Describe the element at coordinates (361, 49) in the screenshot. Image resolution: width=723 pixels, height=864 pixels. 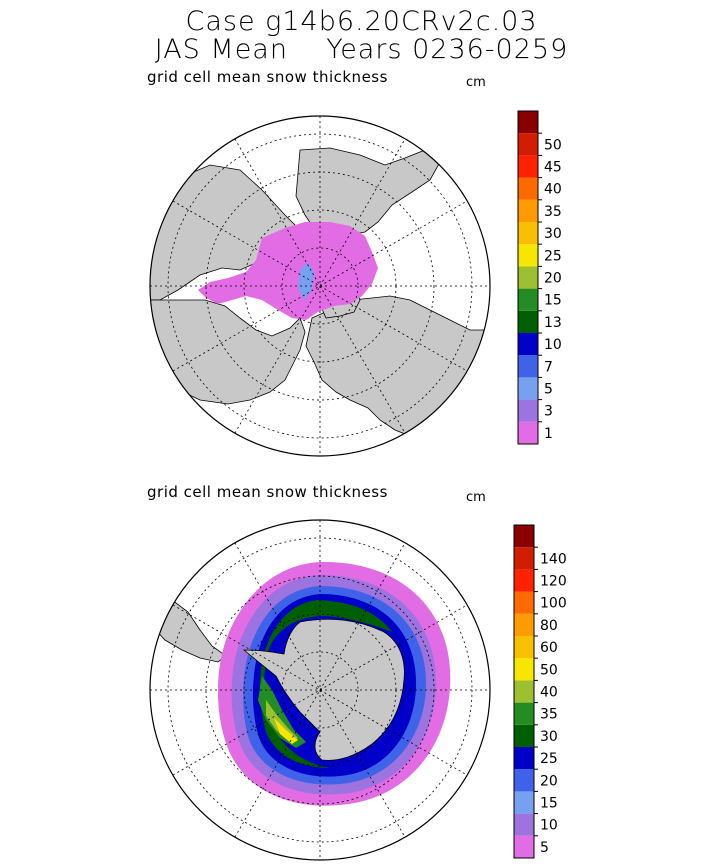
I see `period-title: JAS Mean Years 0236-0259` at that location.